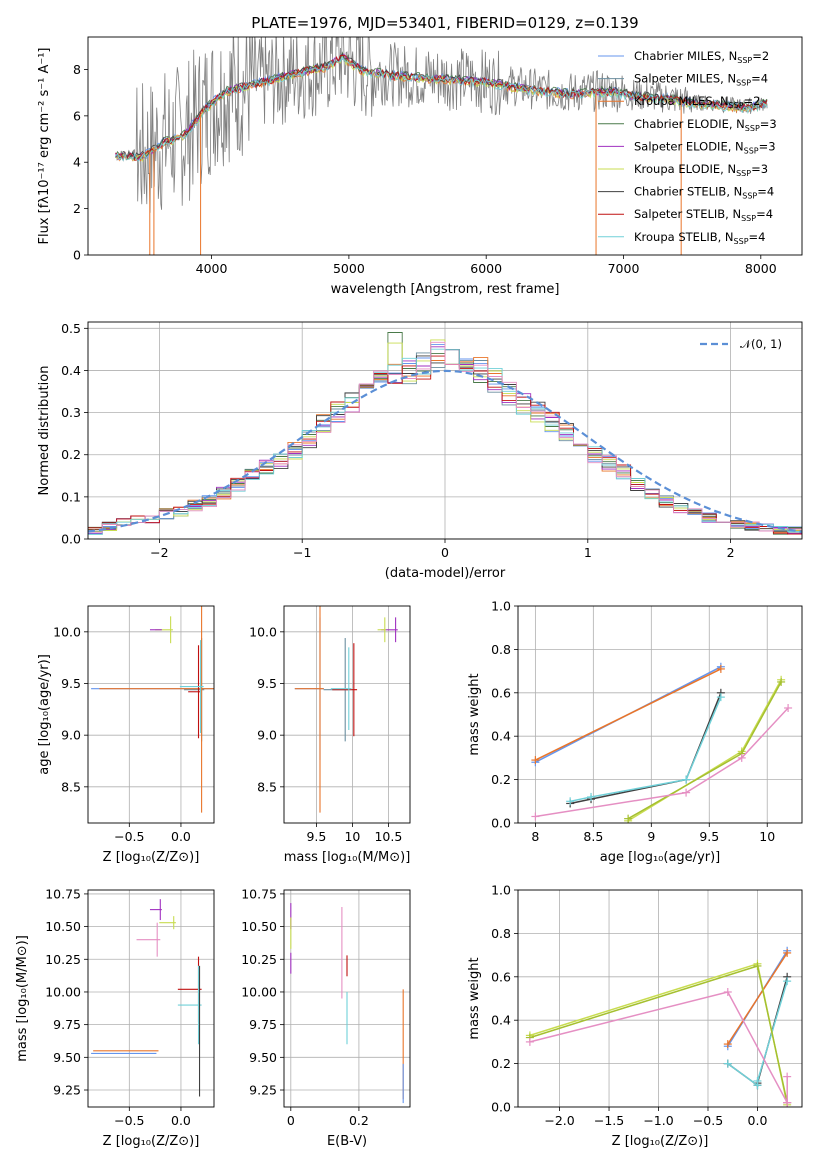 The width and height of the screenshot is (819, 1170). I want to click on y-tick-label: 4, so click(77, 162).